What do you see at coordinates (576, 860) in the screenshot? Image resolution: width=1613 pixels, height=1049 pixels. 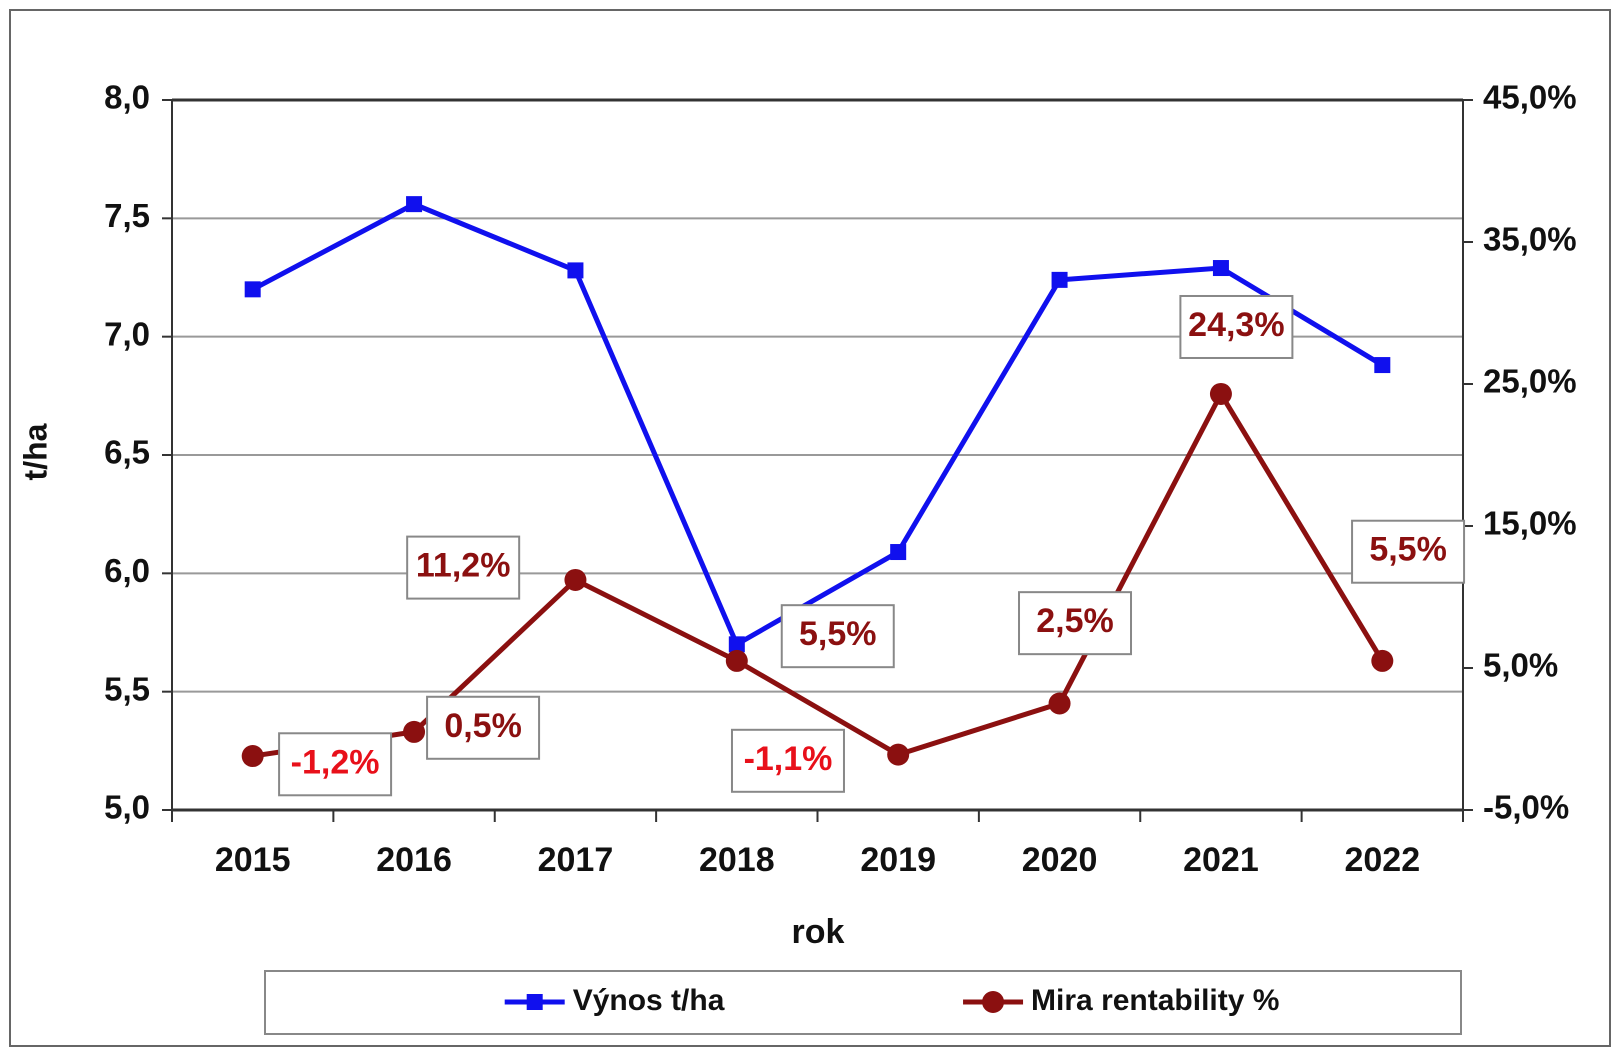 I see `x-tick-label: 2017` at bounding box center [576, 860].